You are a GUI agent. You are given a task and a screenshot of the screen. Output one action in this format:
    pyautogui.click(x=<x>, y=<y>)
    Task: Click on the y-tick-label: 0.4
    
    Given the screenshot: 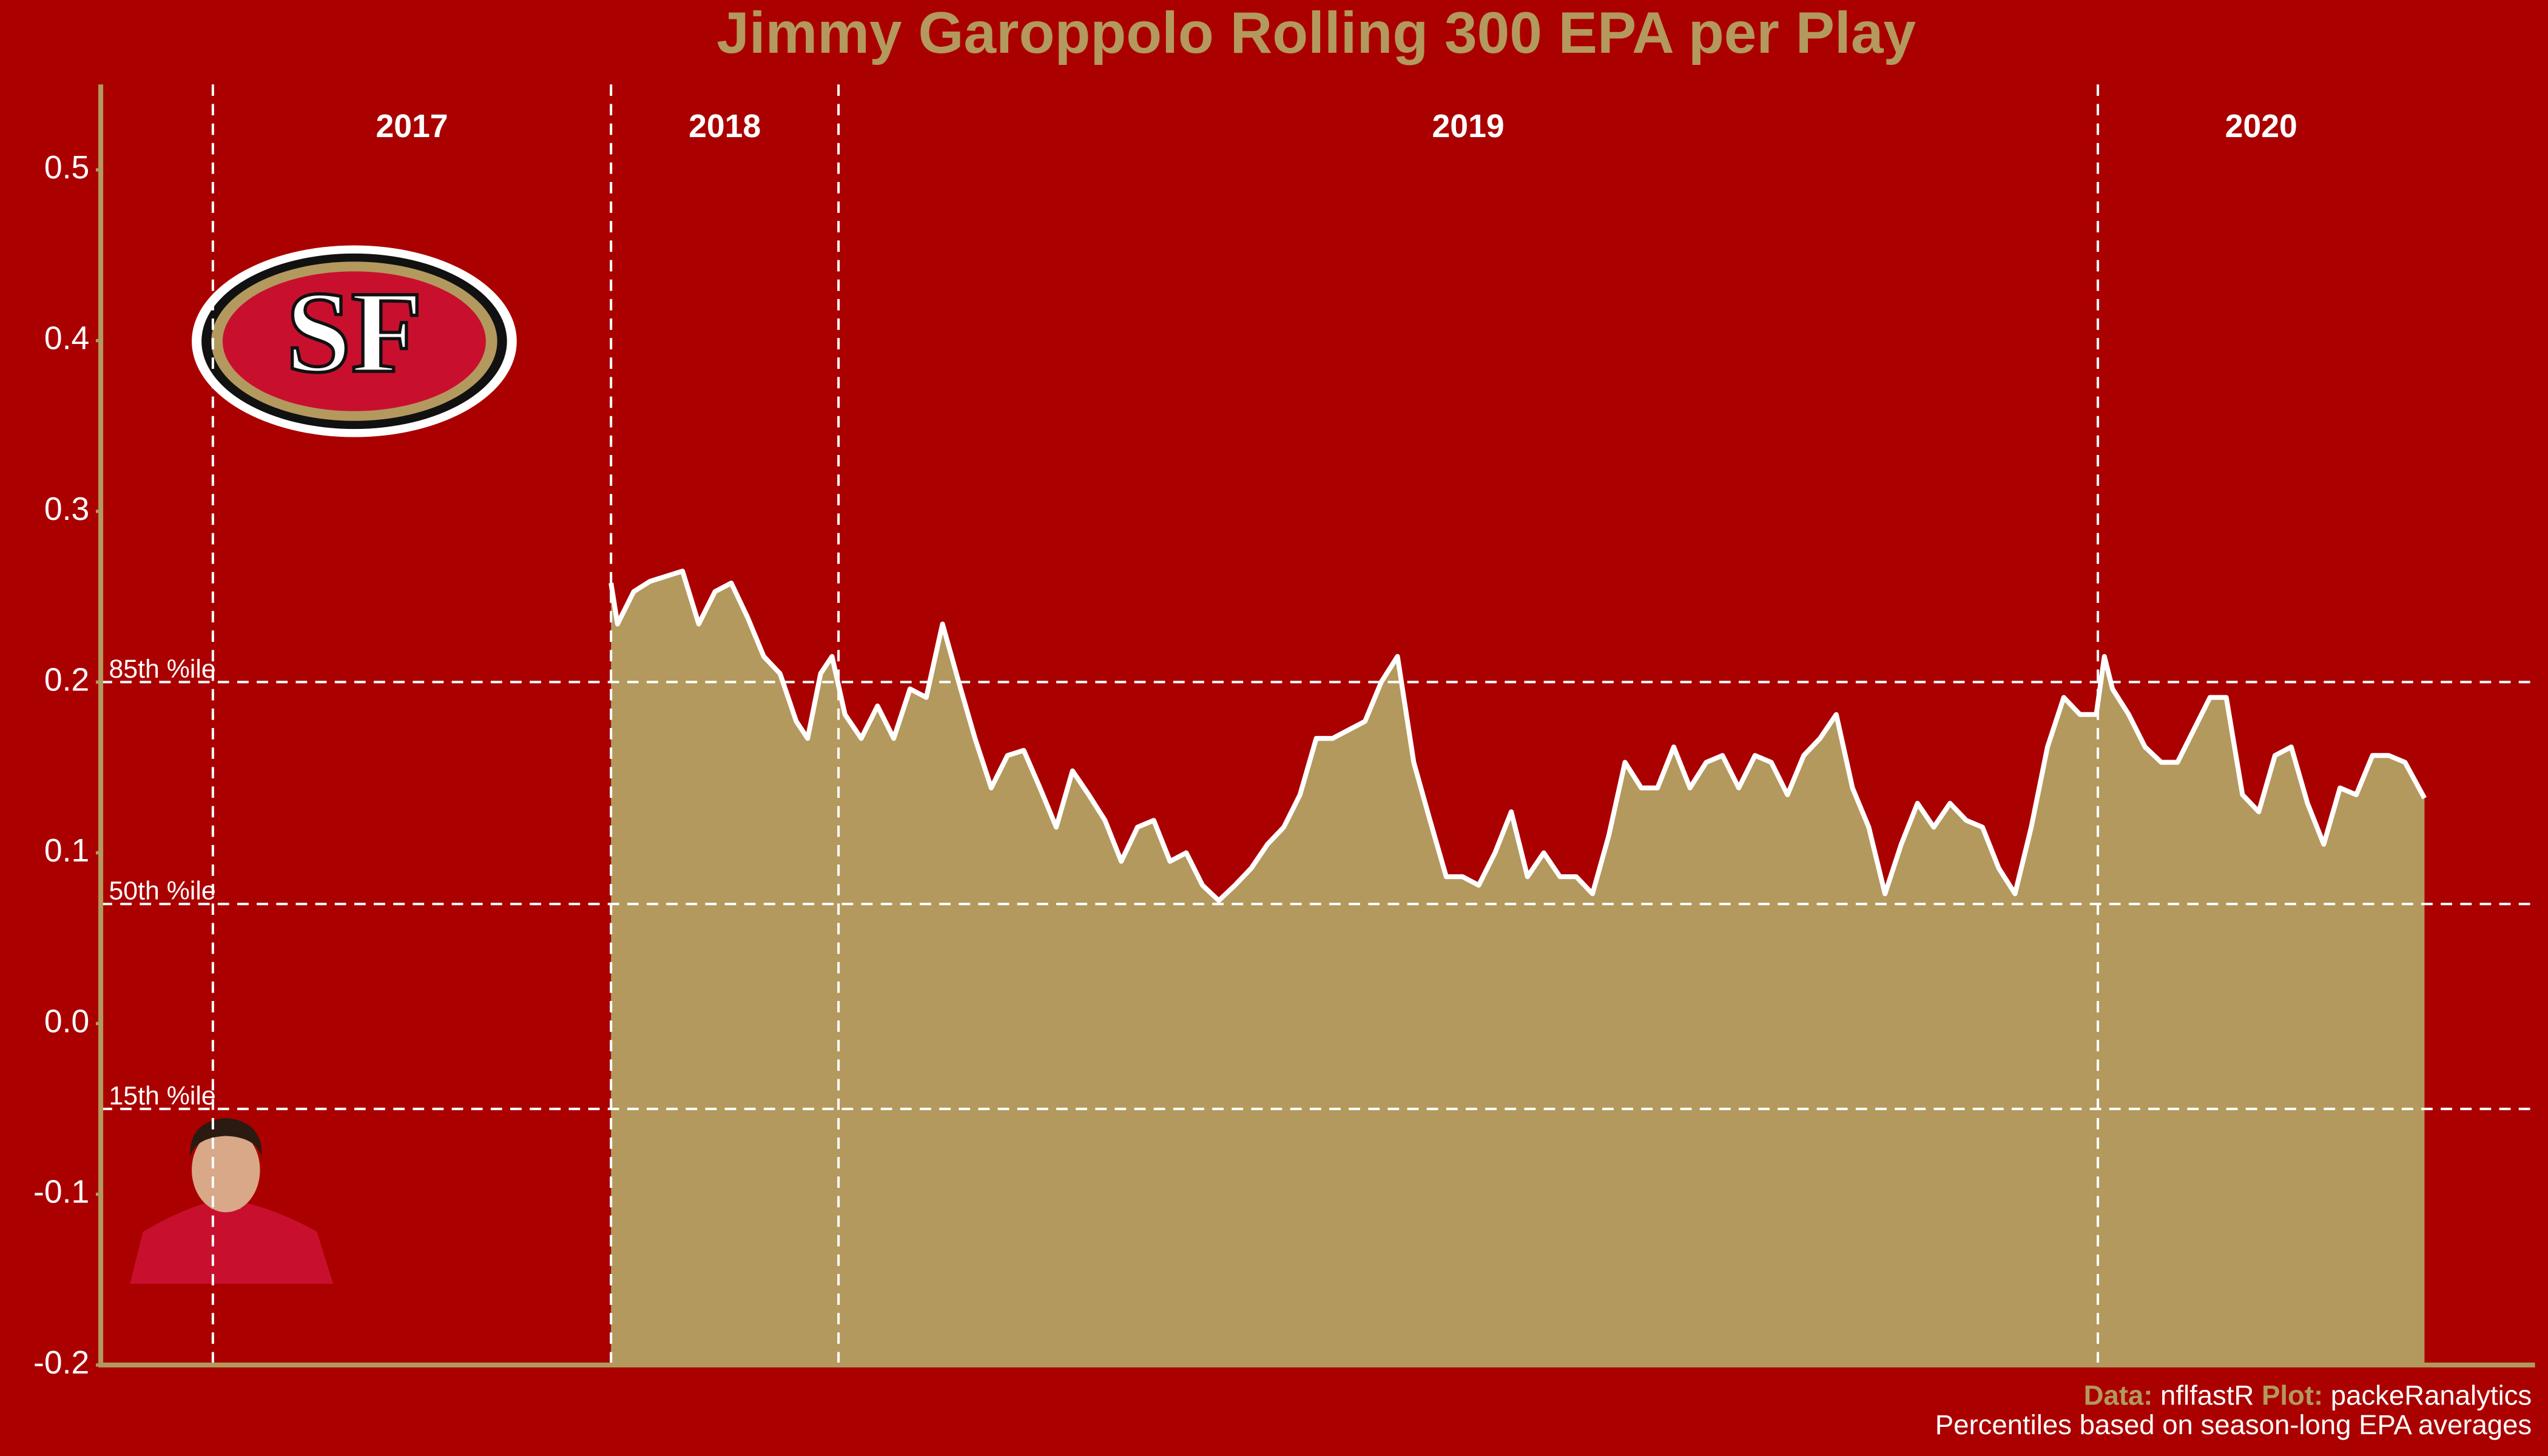 What is the action you would take?
    pyautogui.click(x=66, y=339)
    